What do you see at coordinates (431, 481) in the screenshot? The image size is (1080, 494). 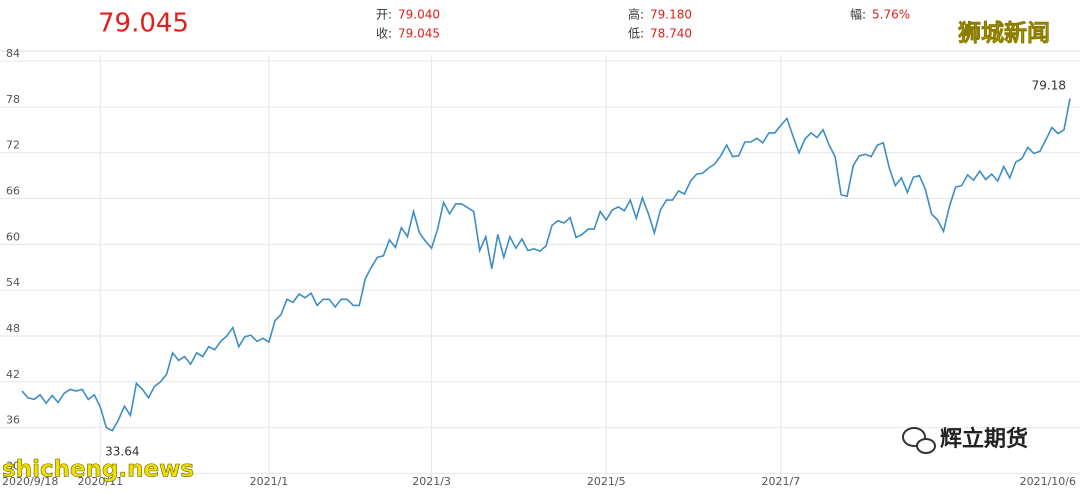 I see `x-tick-label: 2021/3` at bounding box center [431, 481].